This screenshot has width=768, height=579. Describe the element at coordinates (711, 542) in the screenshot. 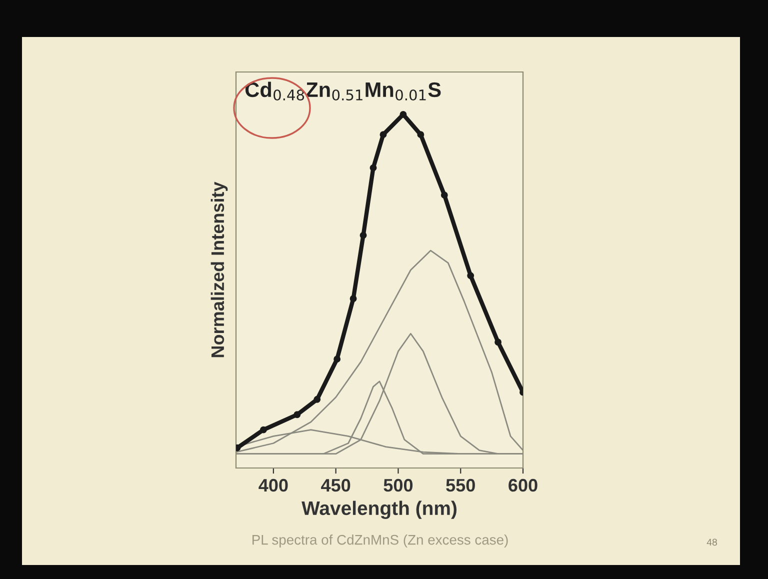

I see `text: 48` at that location.